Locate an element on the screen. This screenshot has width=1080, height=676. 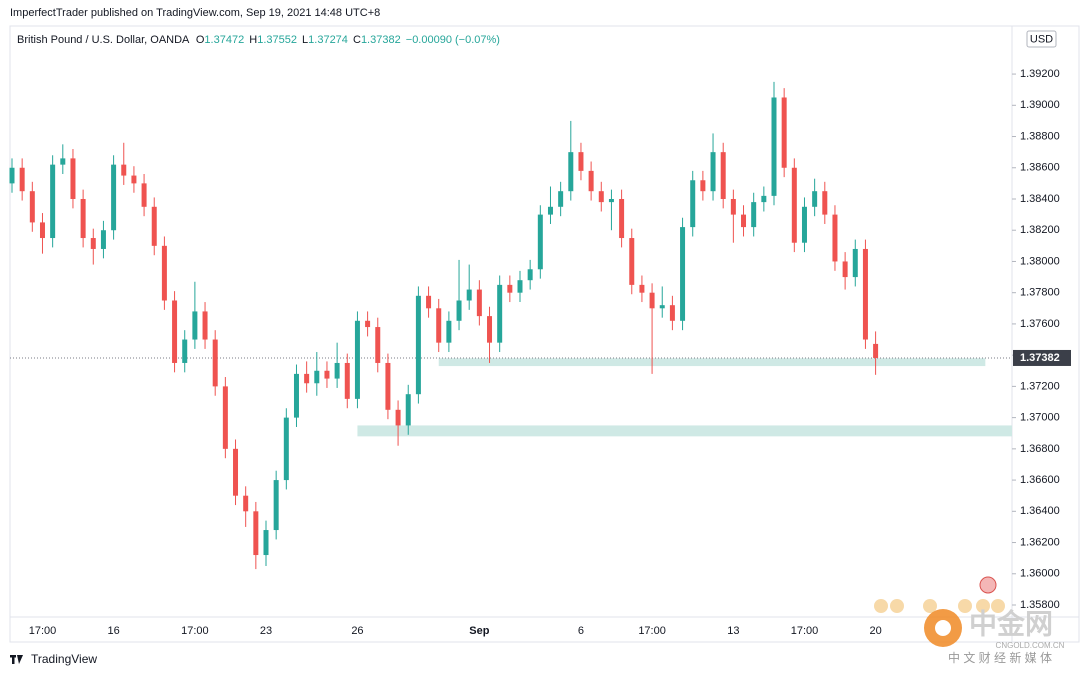
time-tick-label: 26 is located at coordinates (357, 631).